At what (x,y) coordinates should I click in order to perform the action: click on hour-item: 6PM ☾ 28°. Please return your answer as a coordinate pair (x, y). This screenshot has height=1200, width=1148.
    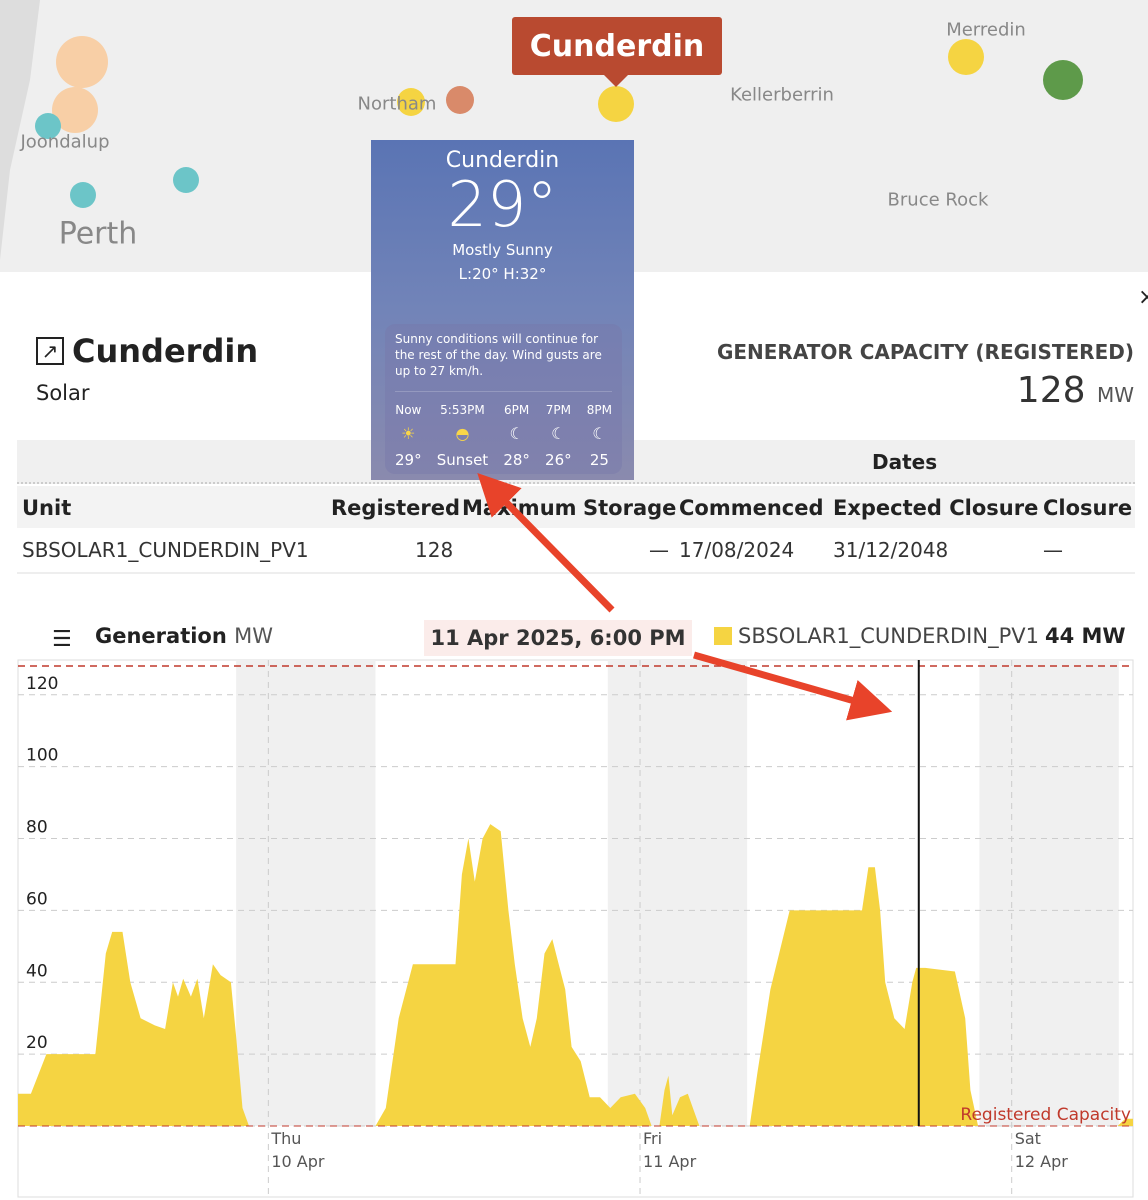
    Looking at the image, I should click on (516, 435).